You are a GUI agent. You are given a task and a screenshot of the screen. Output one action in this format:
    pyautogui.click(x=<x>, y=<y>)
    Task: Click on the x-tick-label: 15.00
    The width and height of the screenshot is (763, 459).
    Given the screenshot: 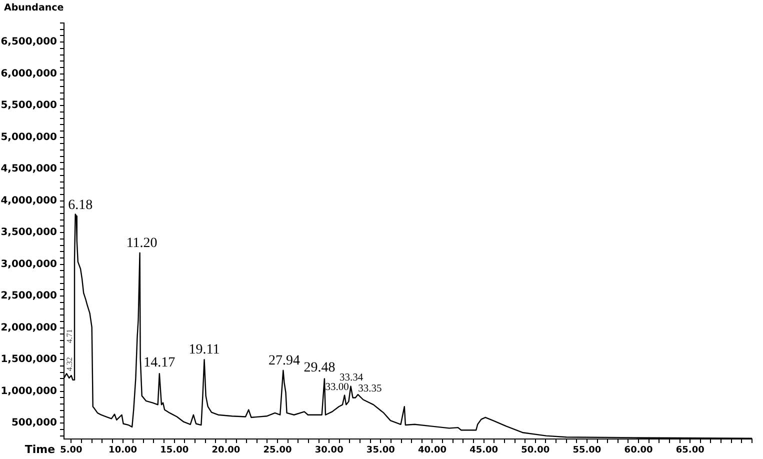 What is the action you would take?
    pyautogui.click(x=174, y=451)
    